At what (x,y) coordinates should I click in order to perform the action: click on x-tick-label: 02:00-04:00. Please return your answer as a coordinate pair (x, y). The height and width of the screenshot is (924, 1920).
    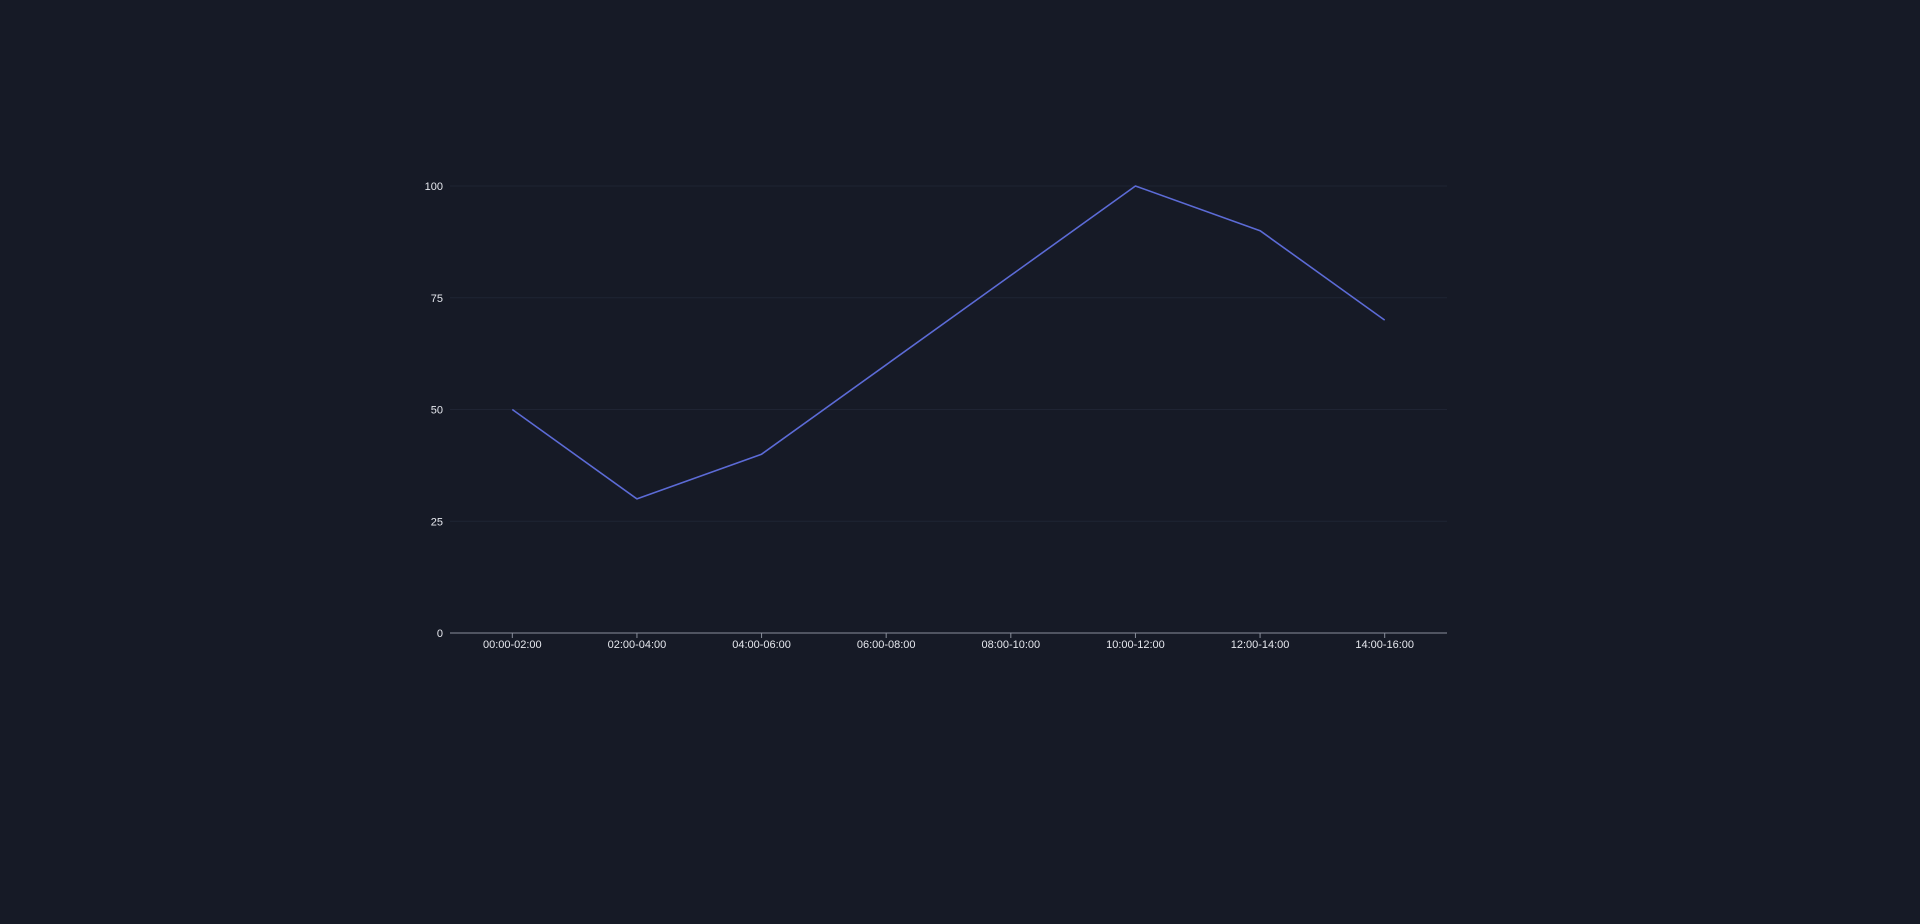
    Looking at the image, I should click on (637, 645).